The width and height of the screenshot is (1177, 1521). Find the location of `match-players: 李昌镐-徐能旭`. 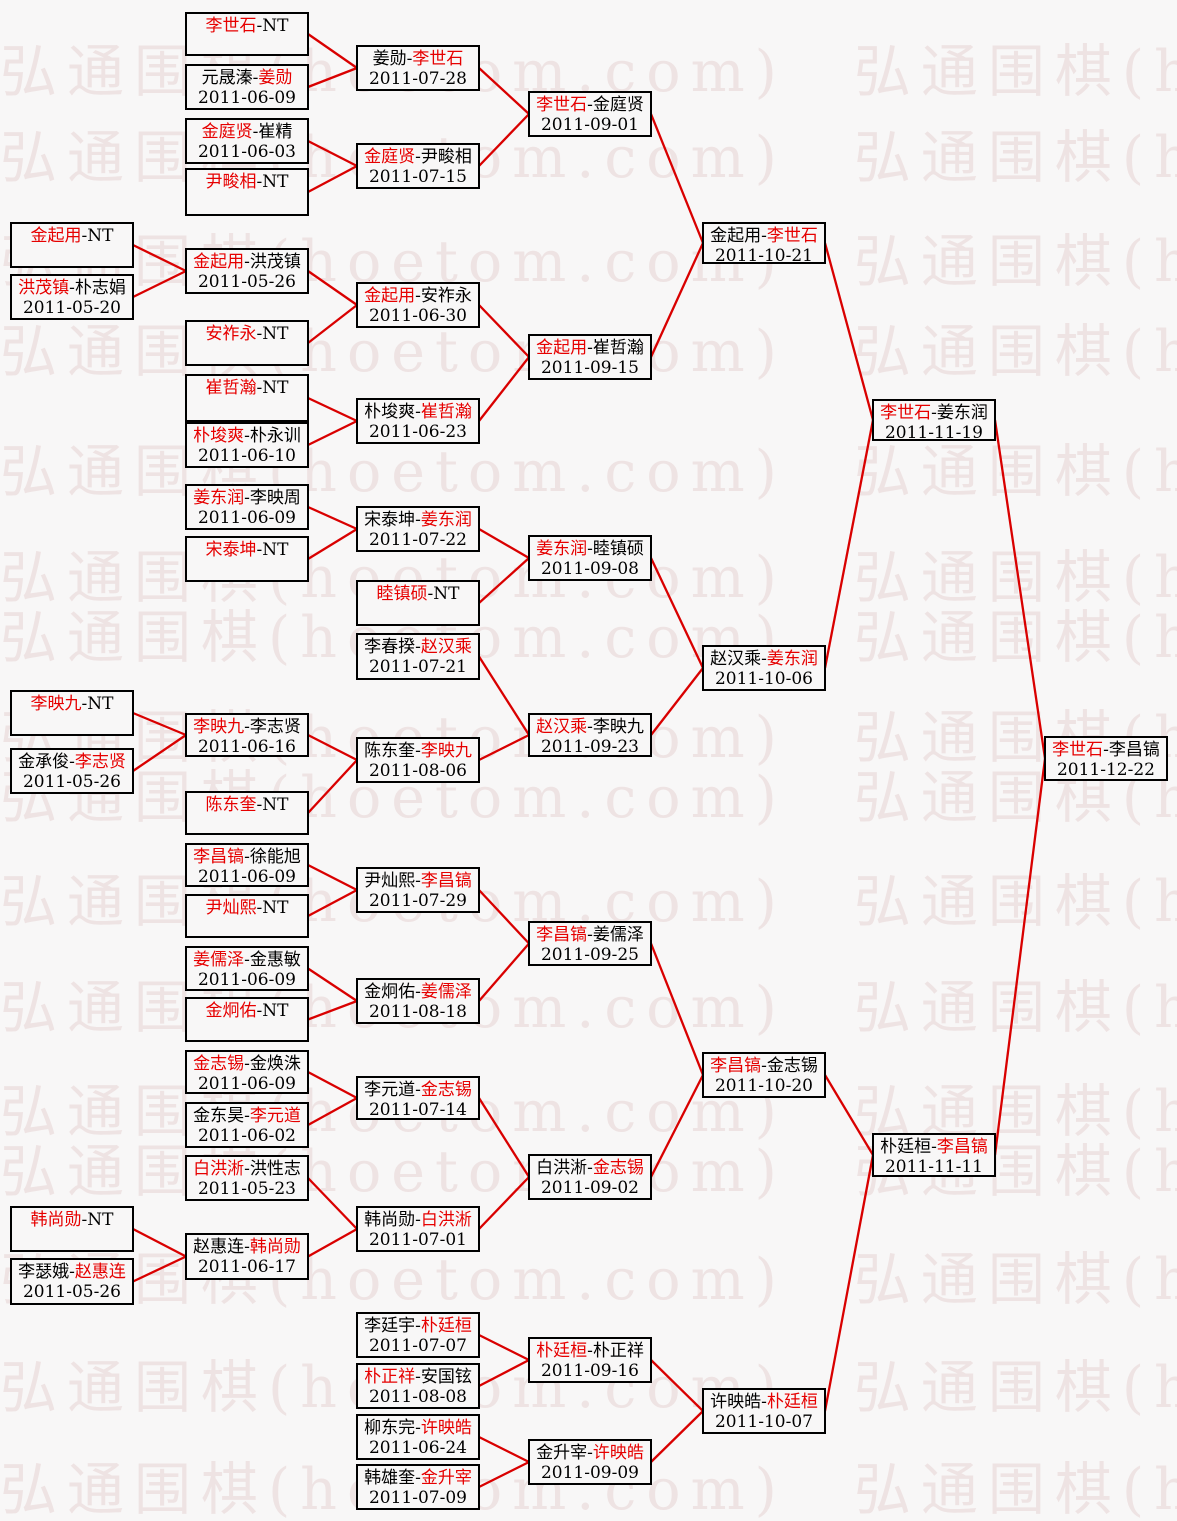

match-players: 李昌镐-徐能旭 is located at coordinates (247, 857).